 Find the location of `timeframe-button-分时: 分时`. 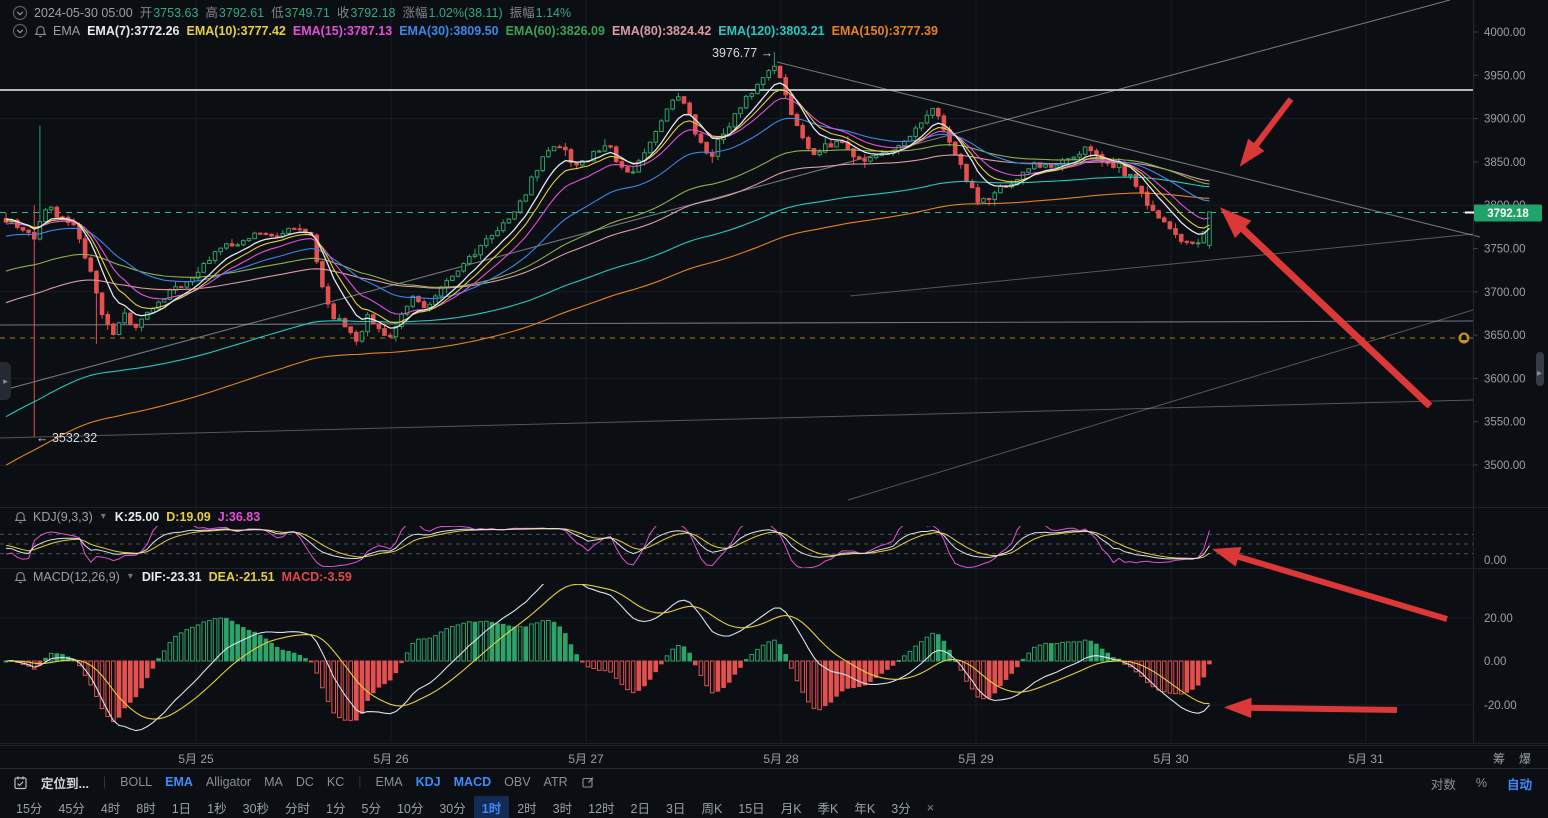

timeframe-button-分时: 分时 is located at coordinates (298, 808).